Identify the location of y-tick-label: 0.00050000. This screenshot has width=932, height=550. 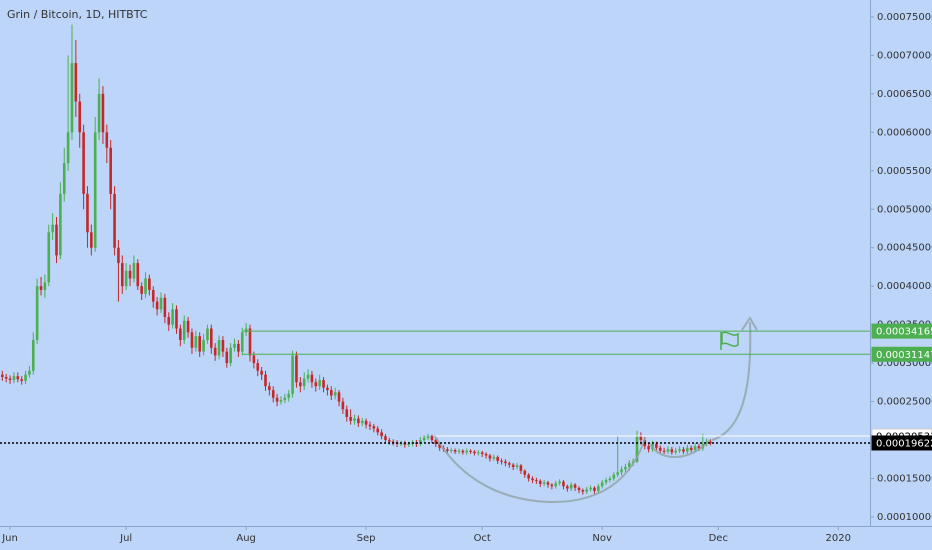
(904, 209).